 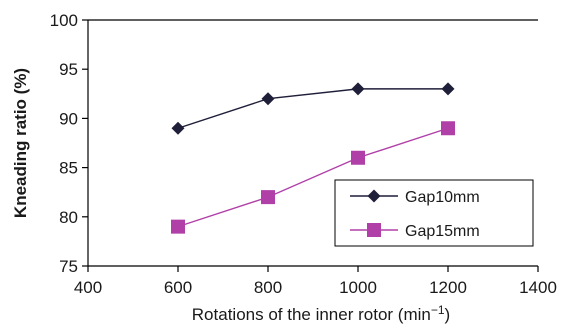 What do you see at coordinates (358, 287) in the screenshot?
I see `x-tick-label: 1000` at bounding box center [358, 287].